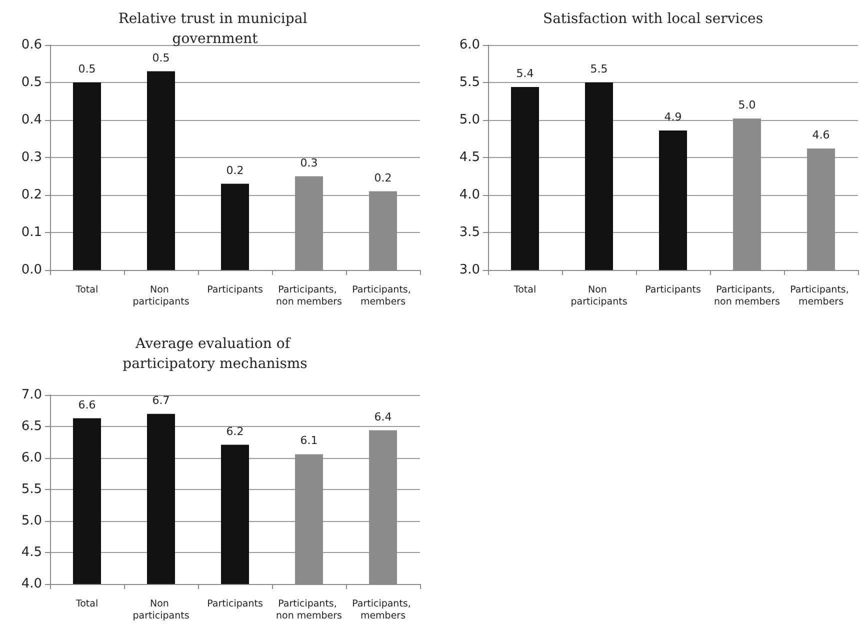 This screenshot has width=868, height=644. What do you see at coordinates (31, 426) in the screenshot?
I see `y-tick-label: 6.5` at bounding box center [31, 426].